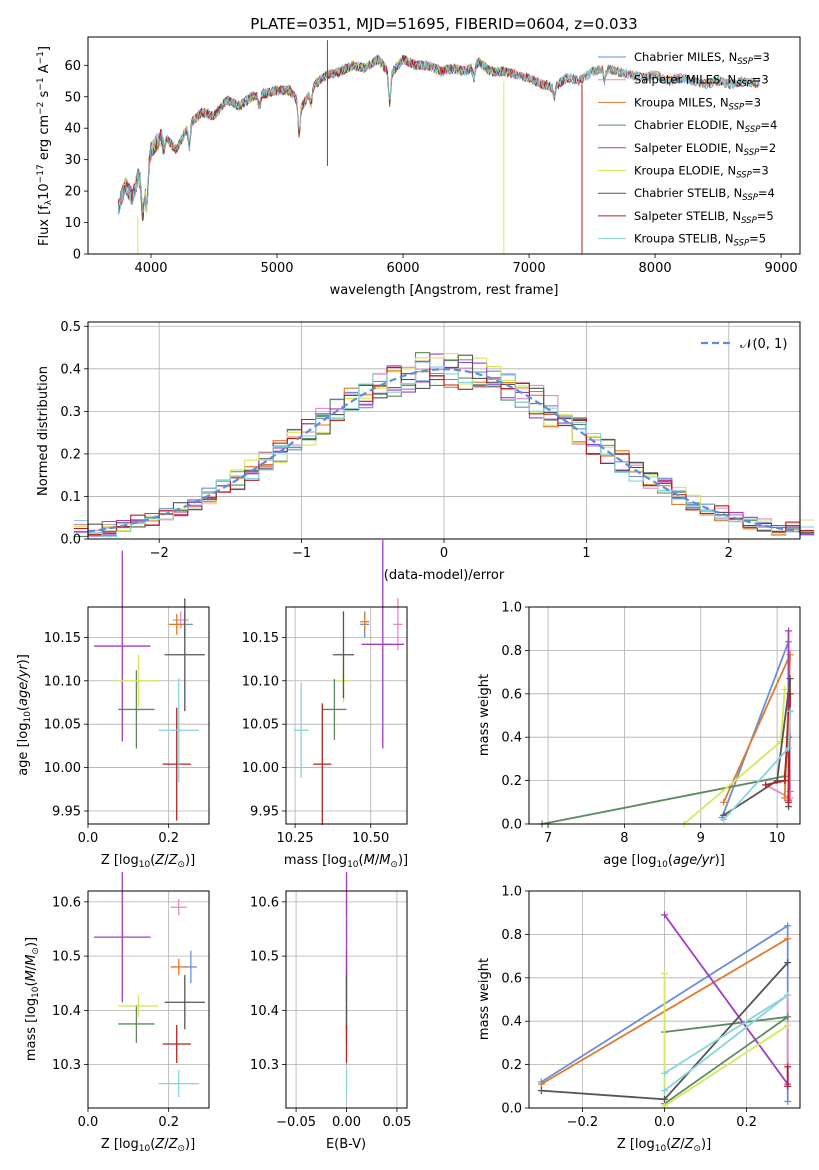 The width and height of the screenshot is (819, 1170). I want to click on ageMass-x-tick-label: 10.50, so click(370, 838).